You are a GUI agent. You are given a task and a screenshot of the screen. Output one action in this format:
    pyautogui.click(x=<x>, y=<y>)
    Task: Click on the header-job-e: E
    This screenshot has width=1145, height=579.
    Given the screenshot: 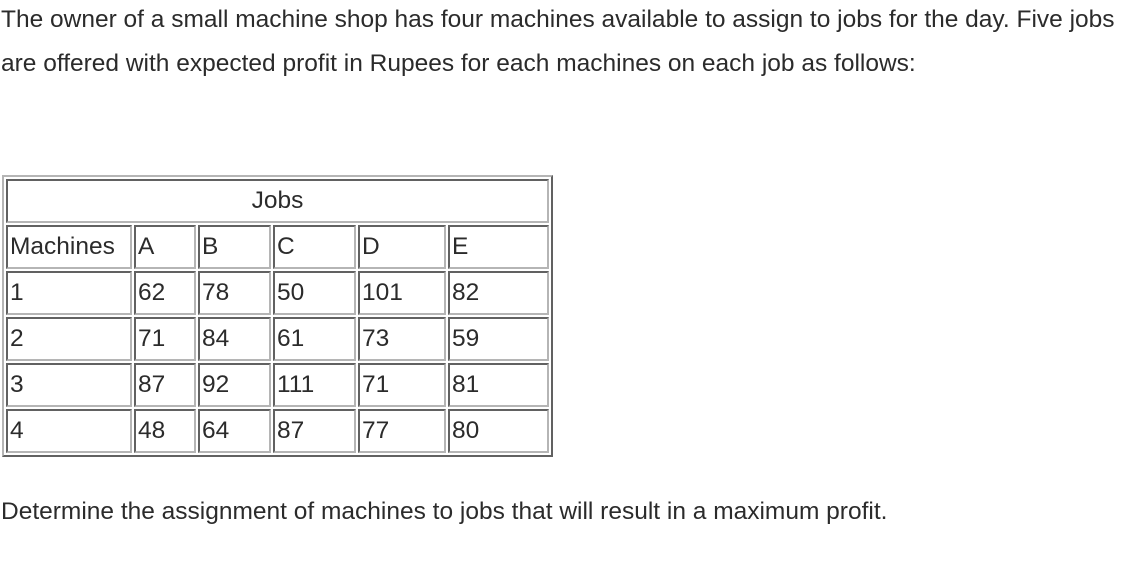 What is the action you would take?
    pyautogui.click(x=498, y=247)
    